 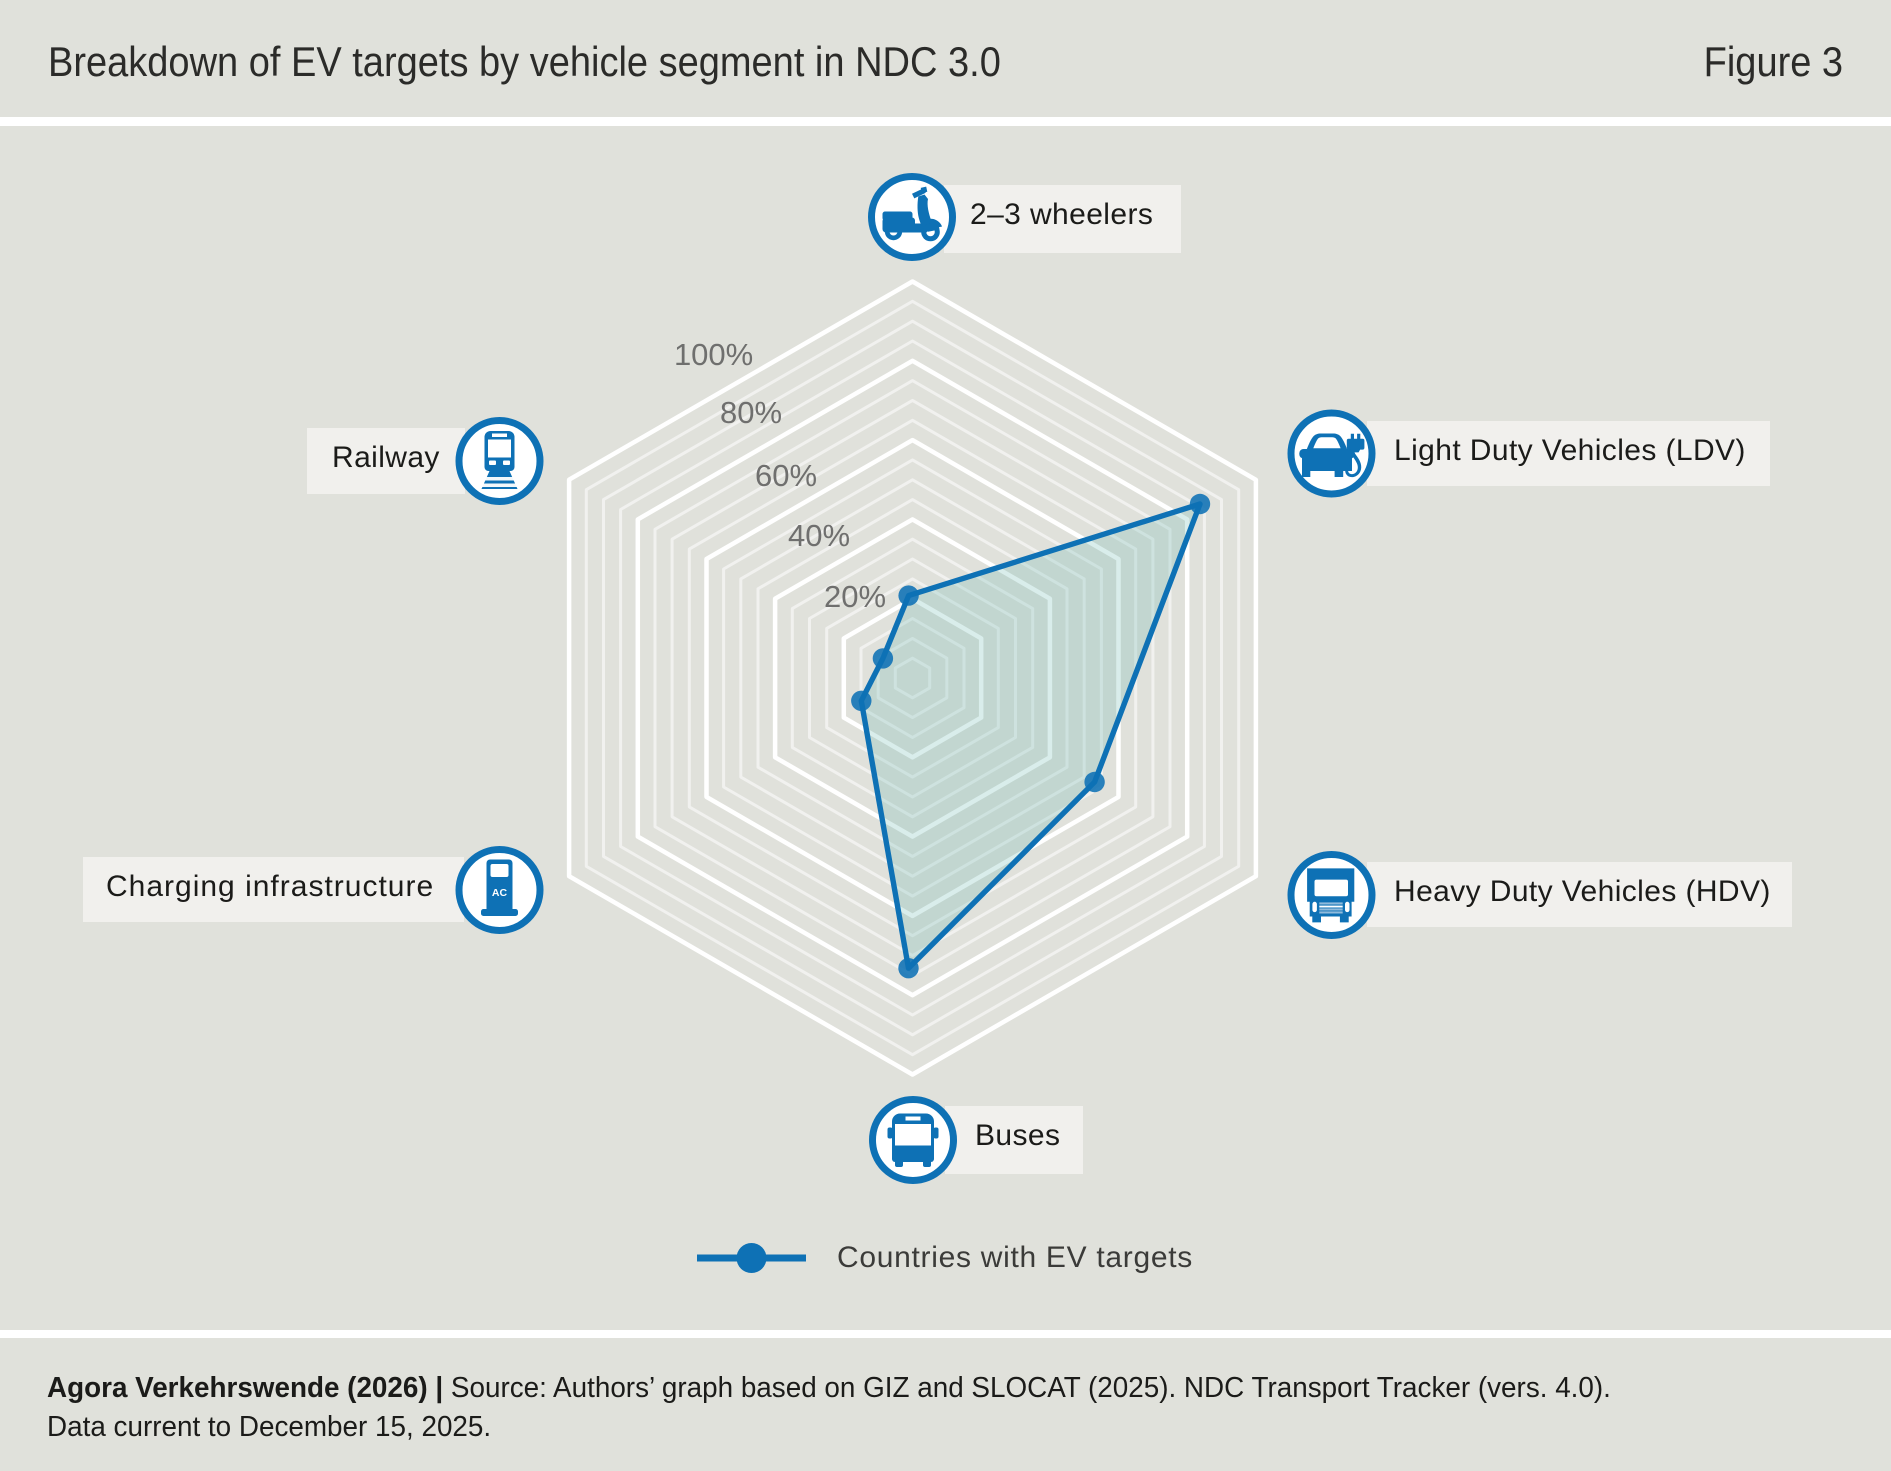 What do you see at coordinates (819, 535) in the screenshot?
I see `svg-text: 40%` at bounding box center [819, 535].